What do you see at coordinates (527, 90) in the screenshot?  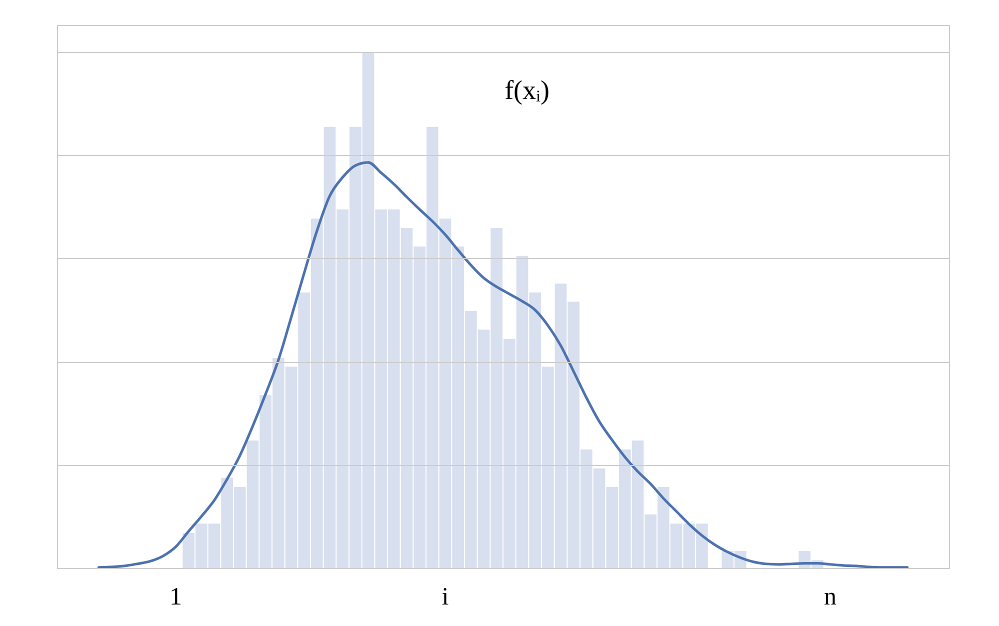 I see `annotation: f(xᵢ)` at bounding box center [527, 90].